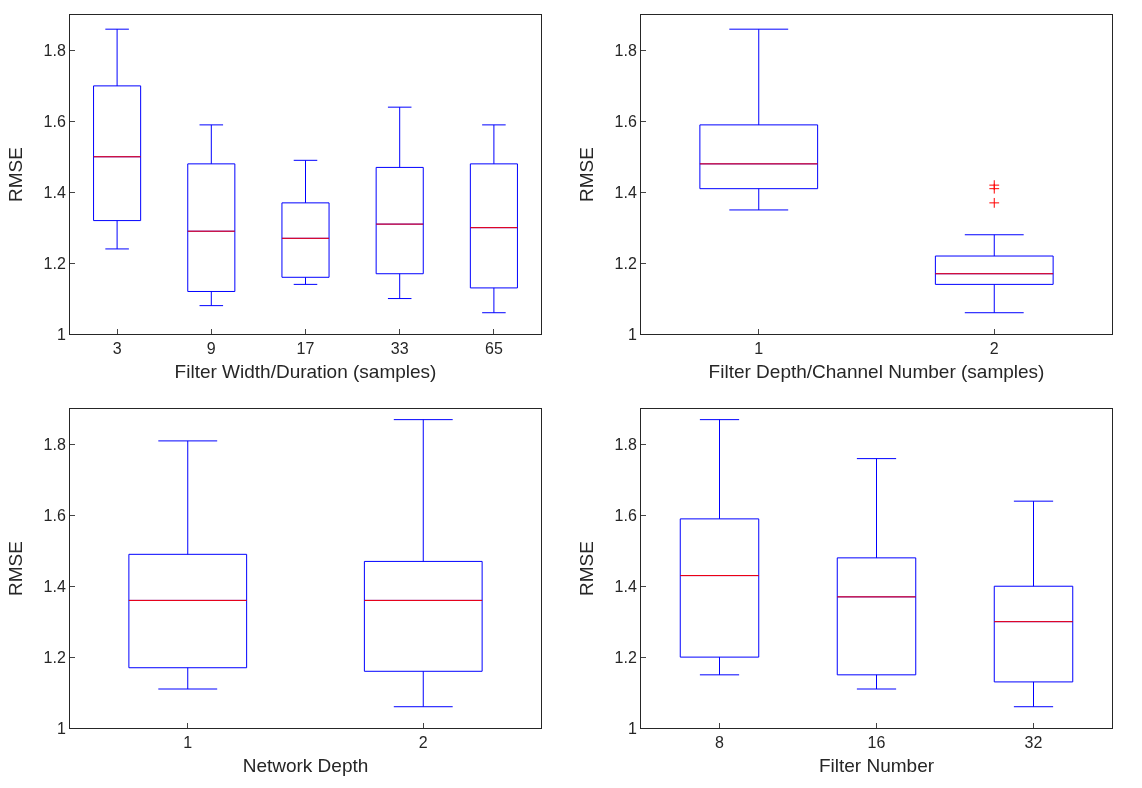 This screenshot has height=788, width=1142. I want to click on x-tick-label: 33, so click(399, 349).